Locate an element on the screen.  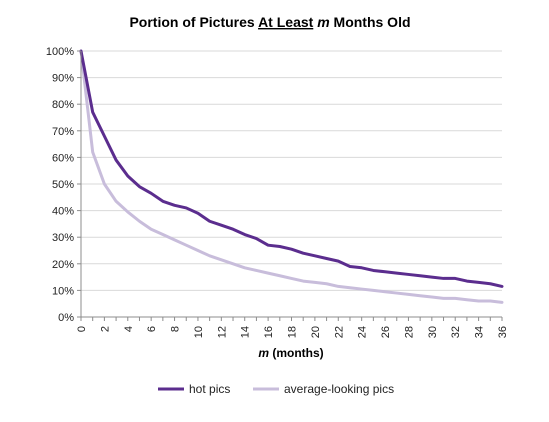
x-tick-label: 6 is located at coordinates (152, 329).